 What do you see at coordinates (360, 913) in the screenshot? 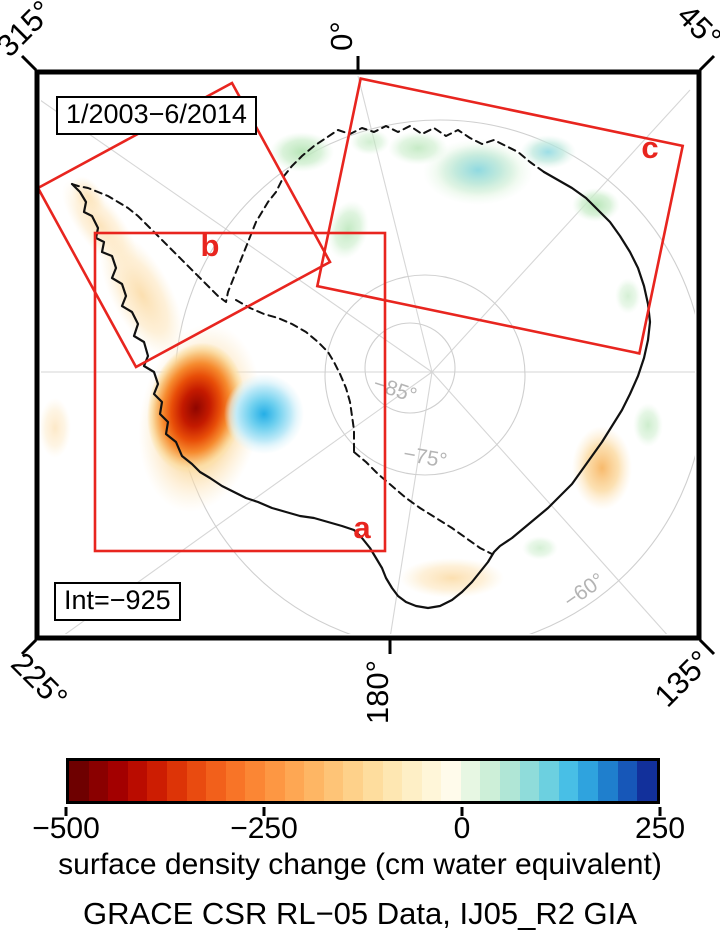
I see `data-credit: GRACE CSR RL−05 Data, IJ05_R2 GIA` at bounding box center [360, 913].